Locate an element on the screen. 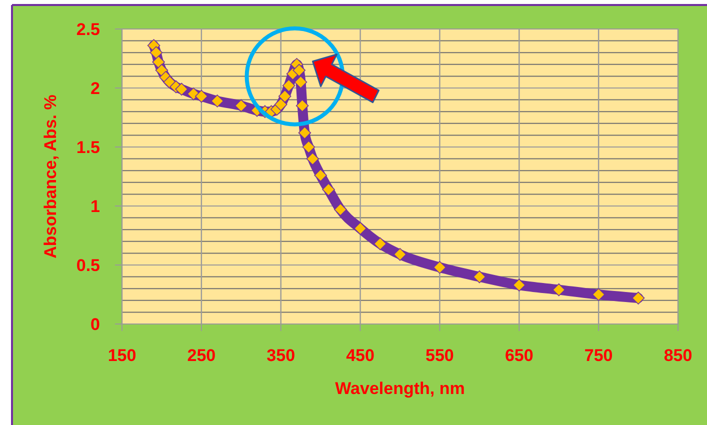  x-tick-label: 750 is located at coordinates (598, 355).